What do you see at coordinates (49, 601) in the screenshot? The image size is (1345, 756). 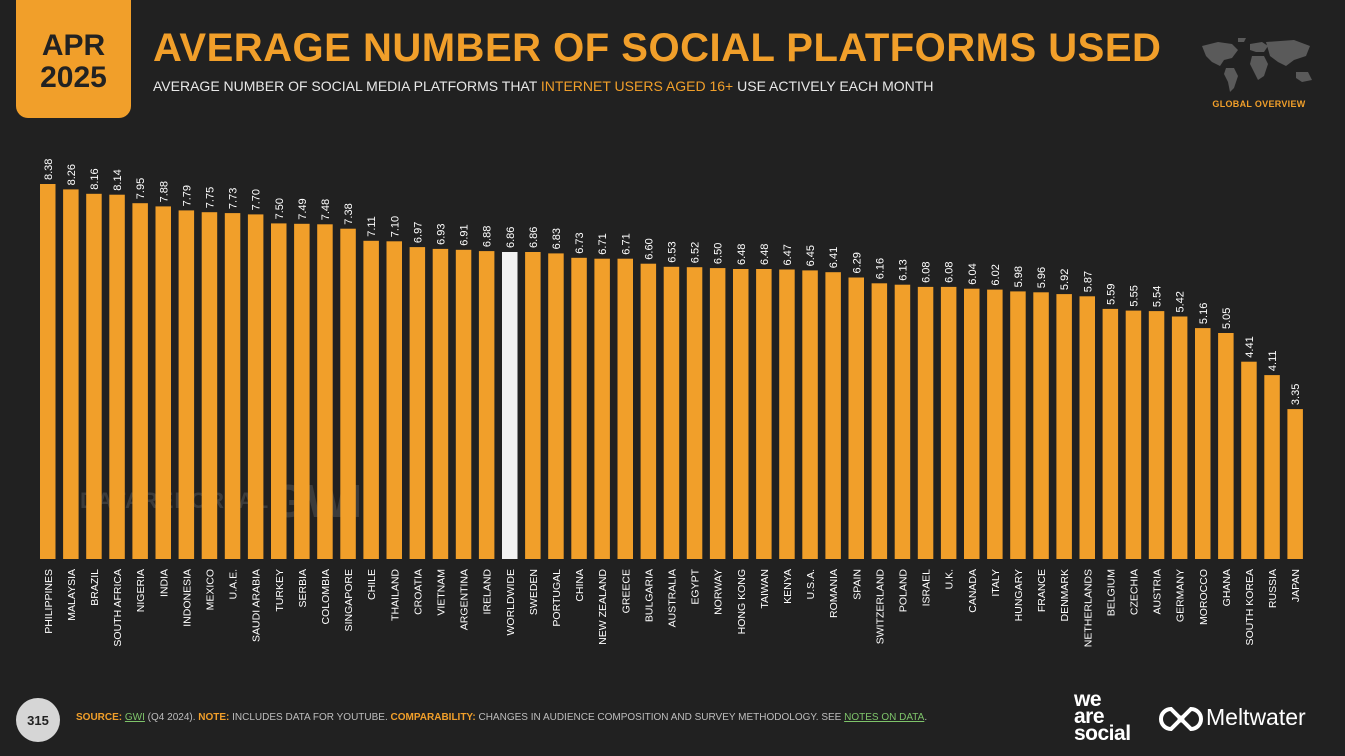 I see `category-label: PHILIPPINES` at bounding box center [49, 601].